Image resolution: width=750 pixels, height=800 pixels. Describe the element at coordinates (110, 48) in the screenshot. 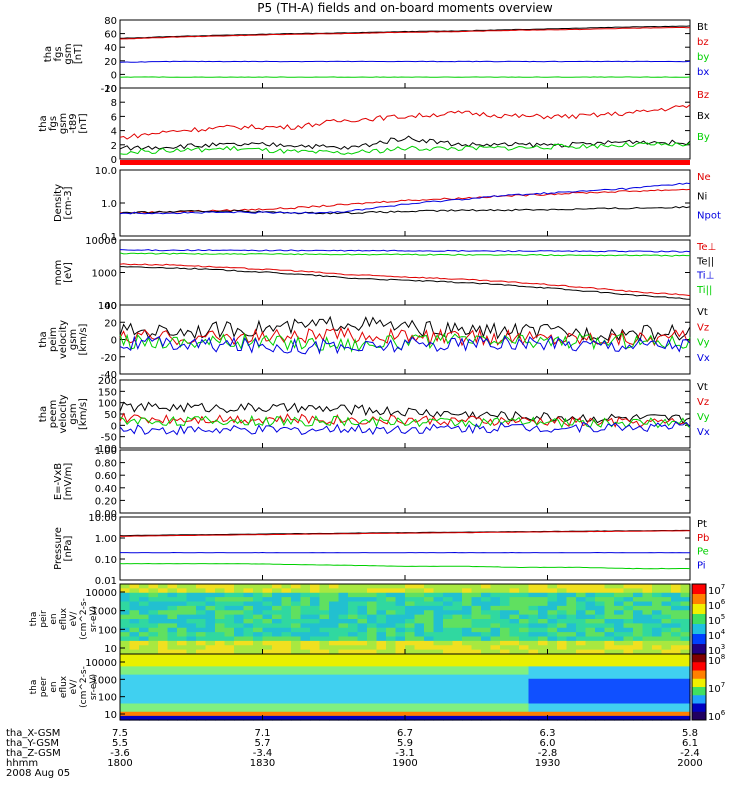

I see `ytick-label: 40` at that location.